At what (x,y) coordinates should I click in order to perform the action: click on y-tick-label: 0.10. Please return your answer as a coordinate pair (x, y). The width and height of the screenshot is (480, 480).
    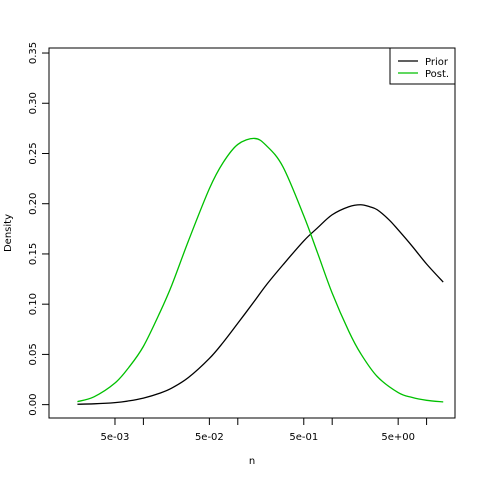
    Looking at the image, I should click on (33, 304).